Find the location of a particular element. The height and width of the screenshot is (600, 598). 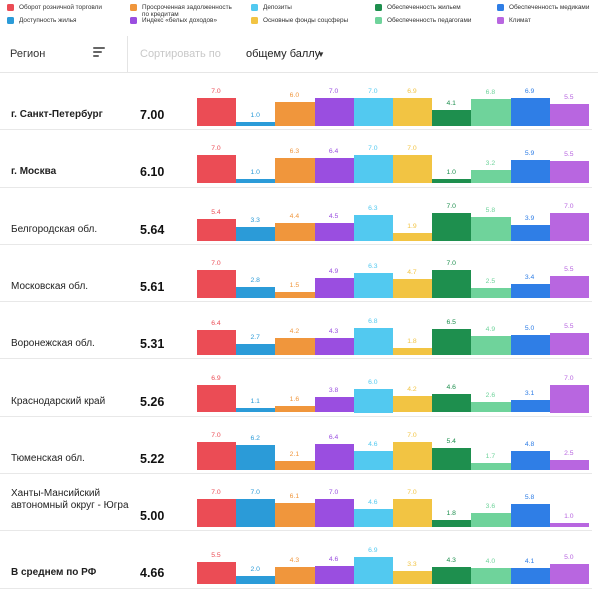

bar-label: 4.9 is located at coordinates (490, 329).